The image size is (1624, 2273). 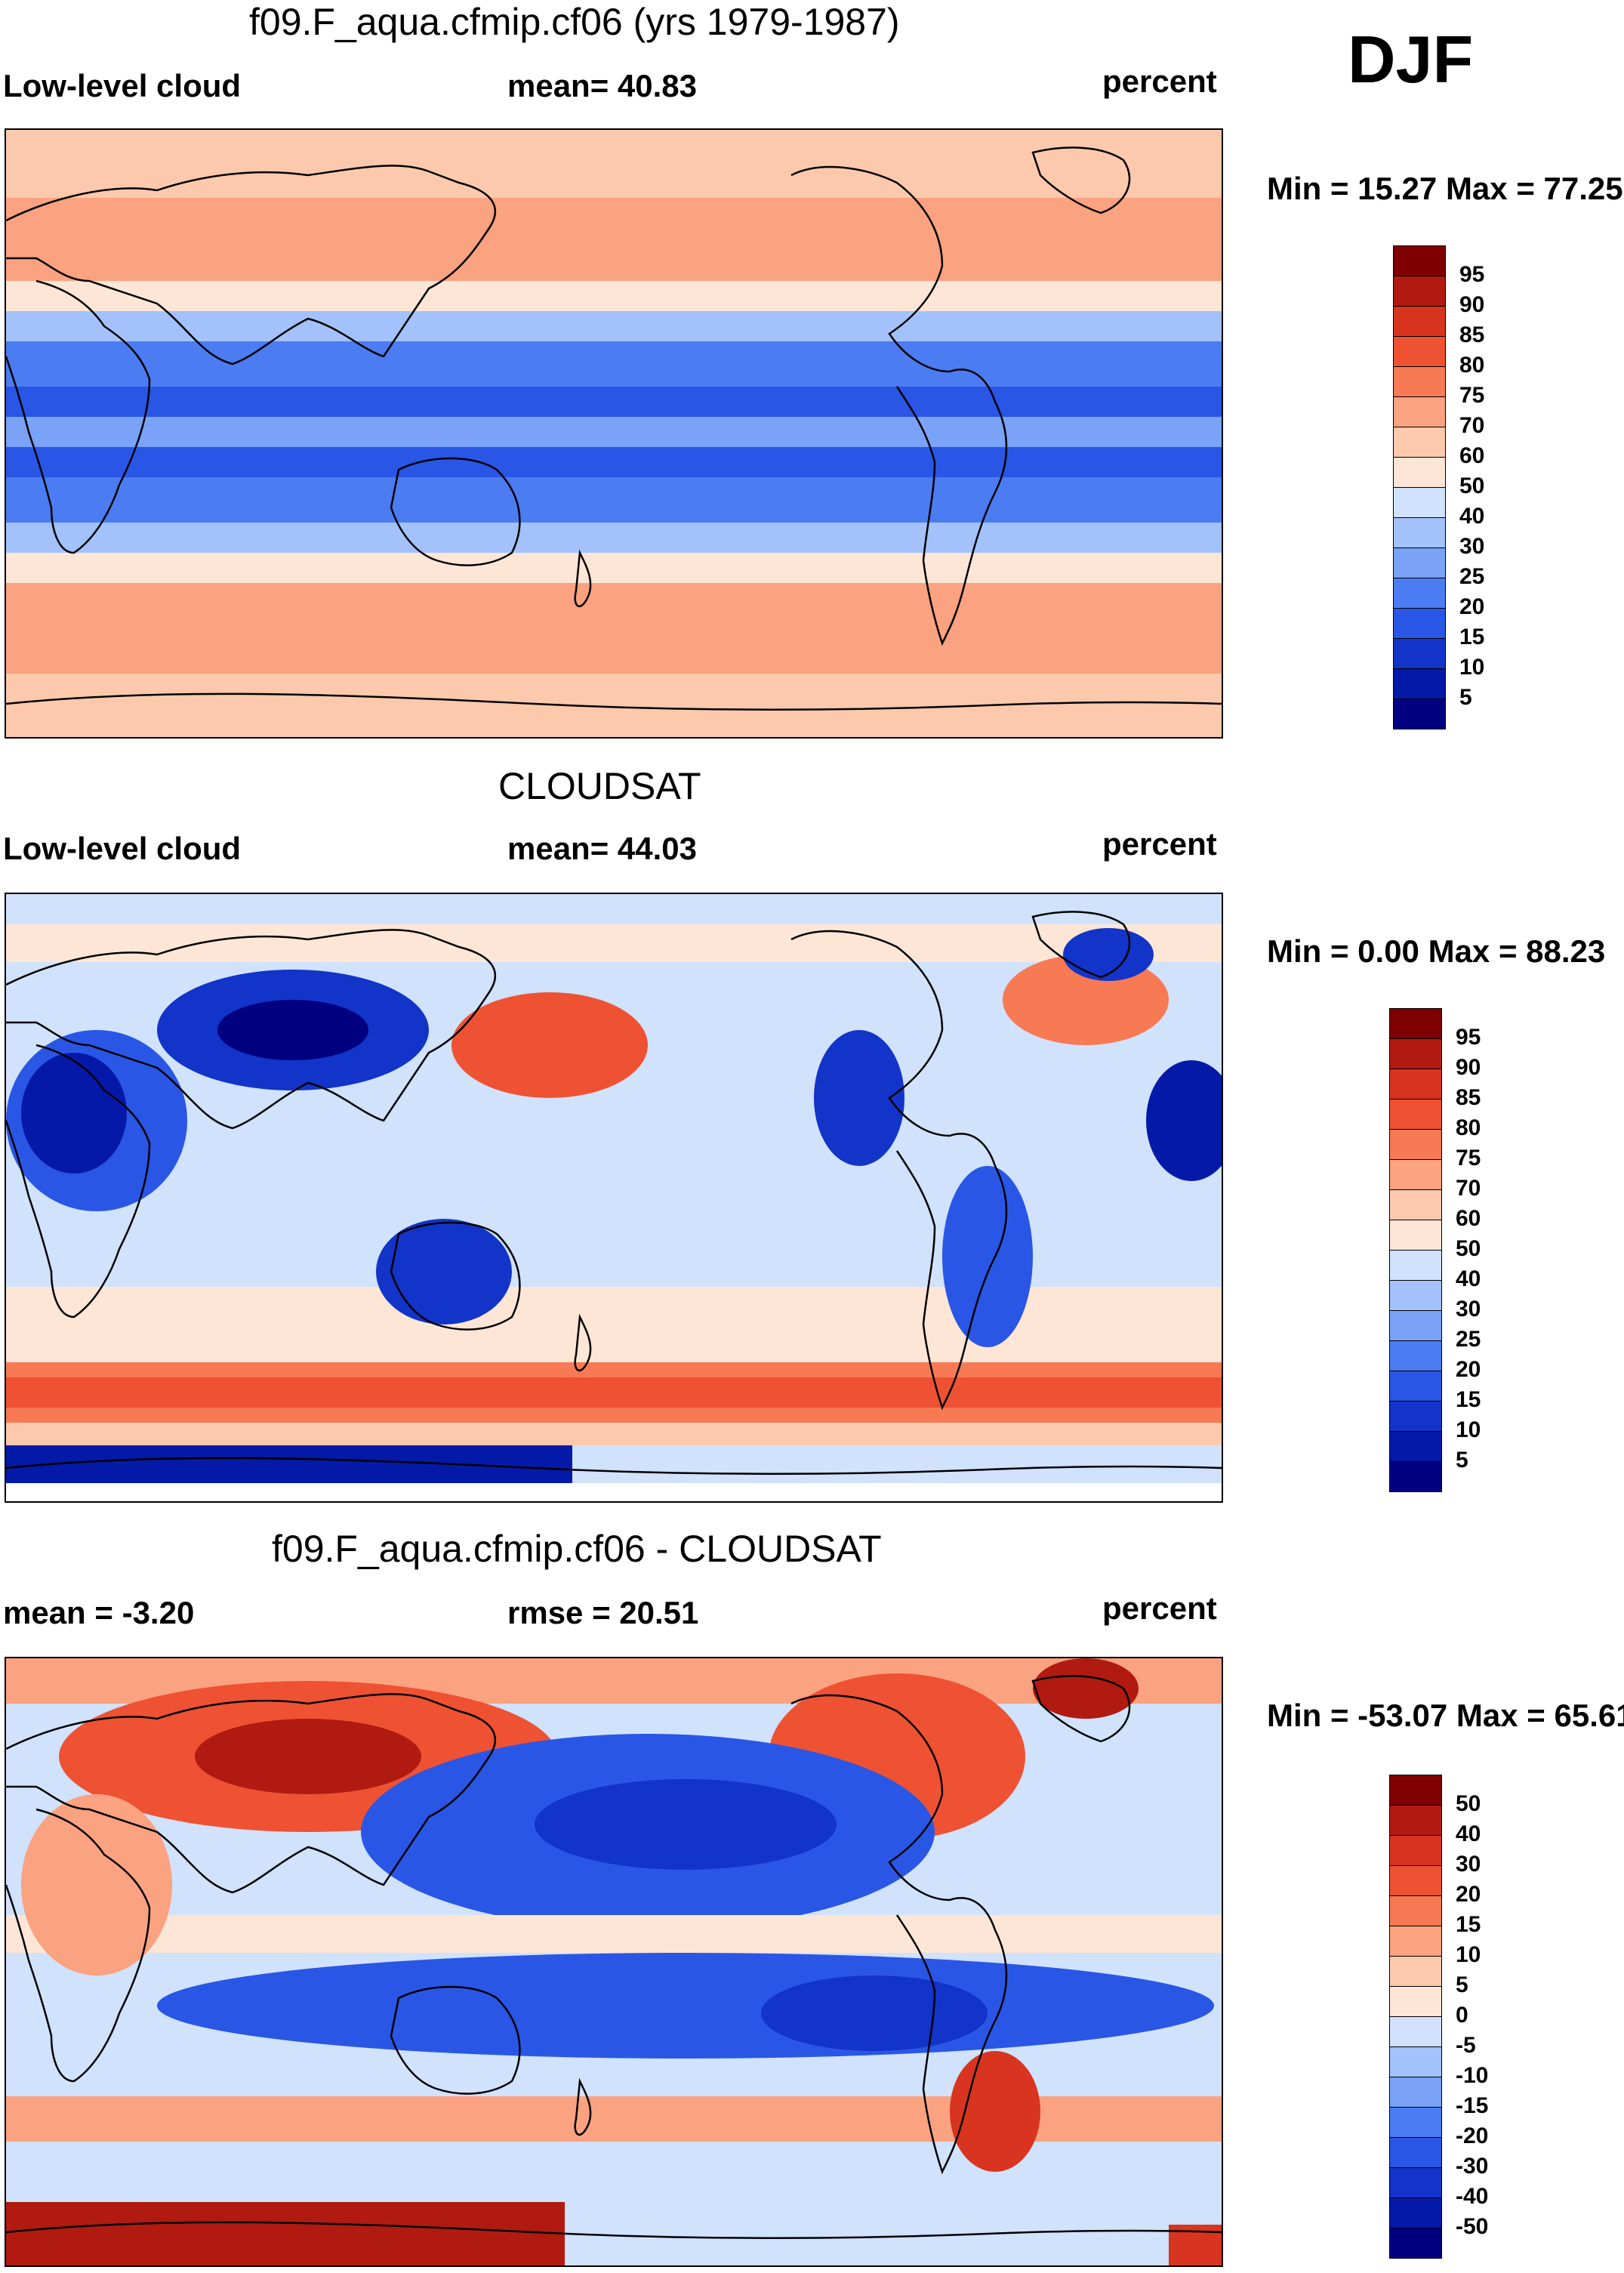 I want to click on panel-1-mean-label: mean= 40.83, so click(x=603, y=85).